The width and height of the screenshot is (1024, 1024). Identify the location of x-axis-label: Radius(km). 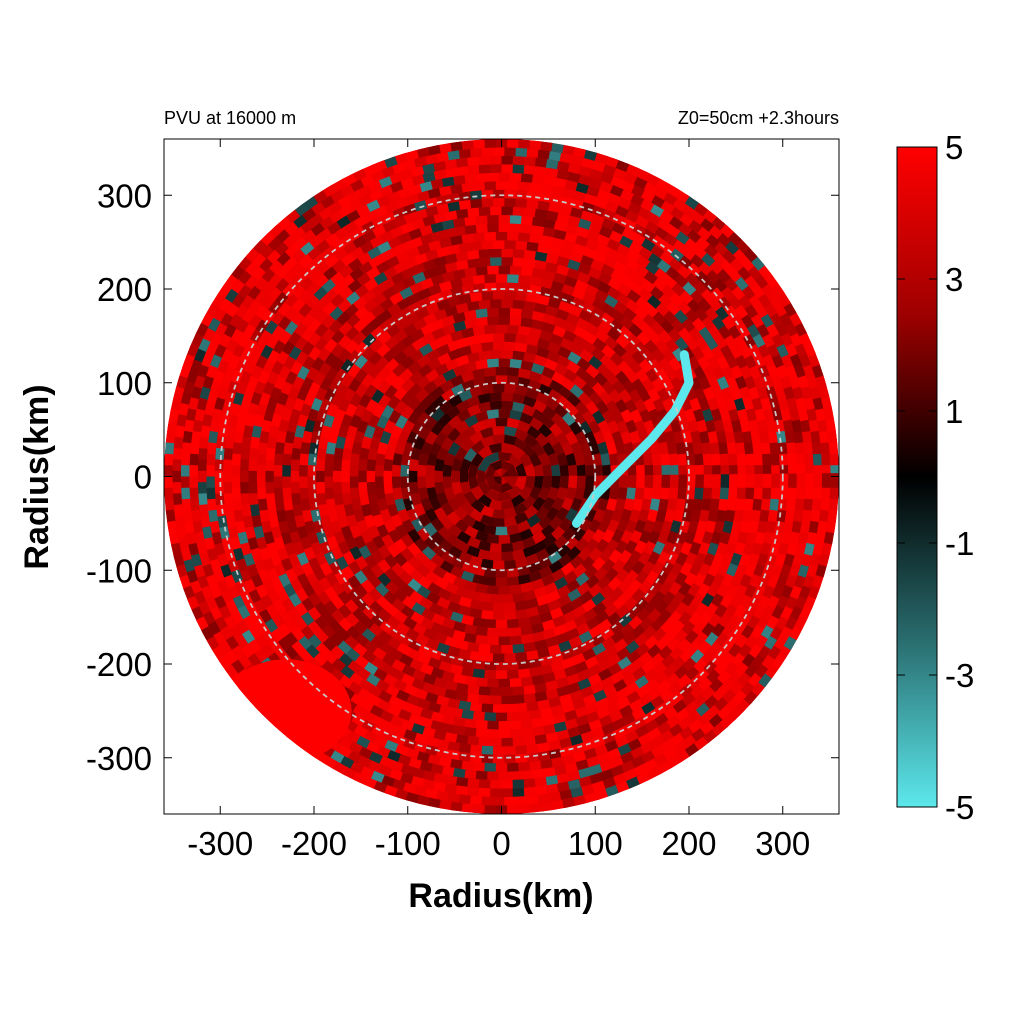
(500, 896).